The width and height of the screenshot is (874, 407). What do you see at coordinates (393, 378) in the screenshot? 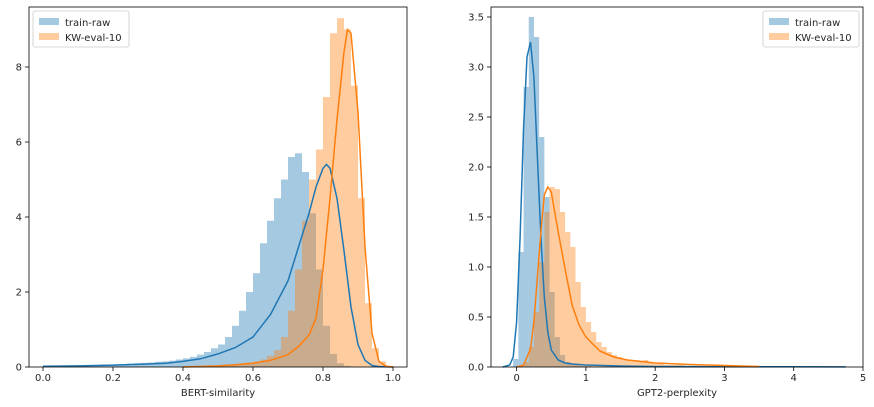
I see `x-tick-label: 1.0` at bounding box center [393, 378].